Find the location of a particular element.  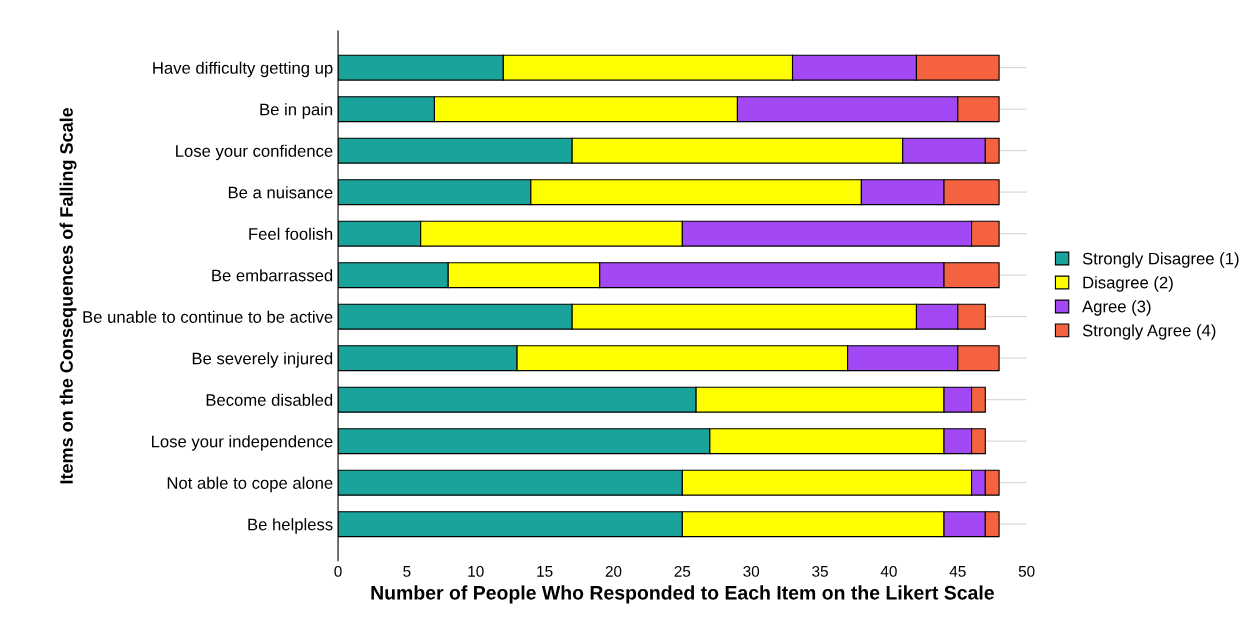

y-tick-label: Have difficulty getting up is located at coordinates (243, 69).